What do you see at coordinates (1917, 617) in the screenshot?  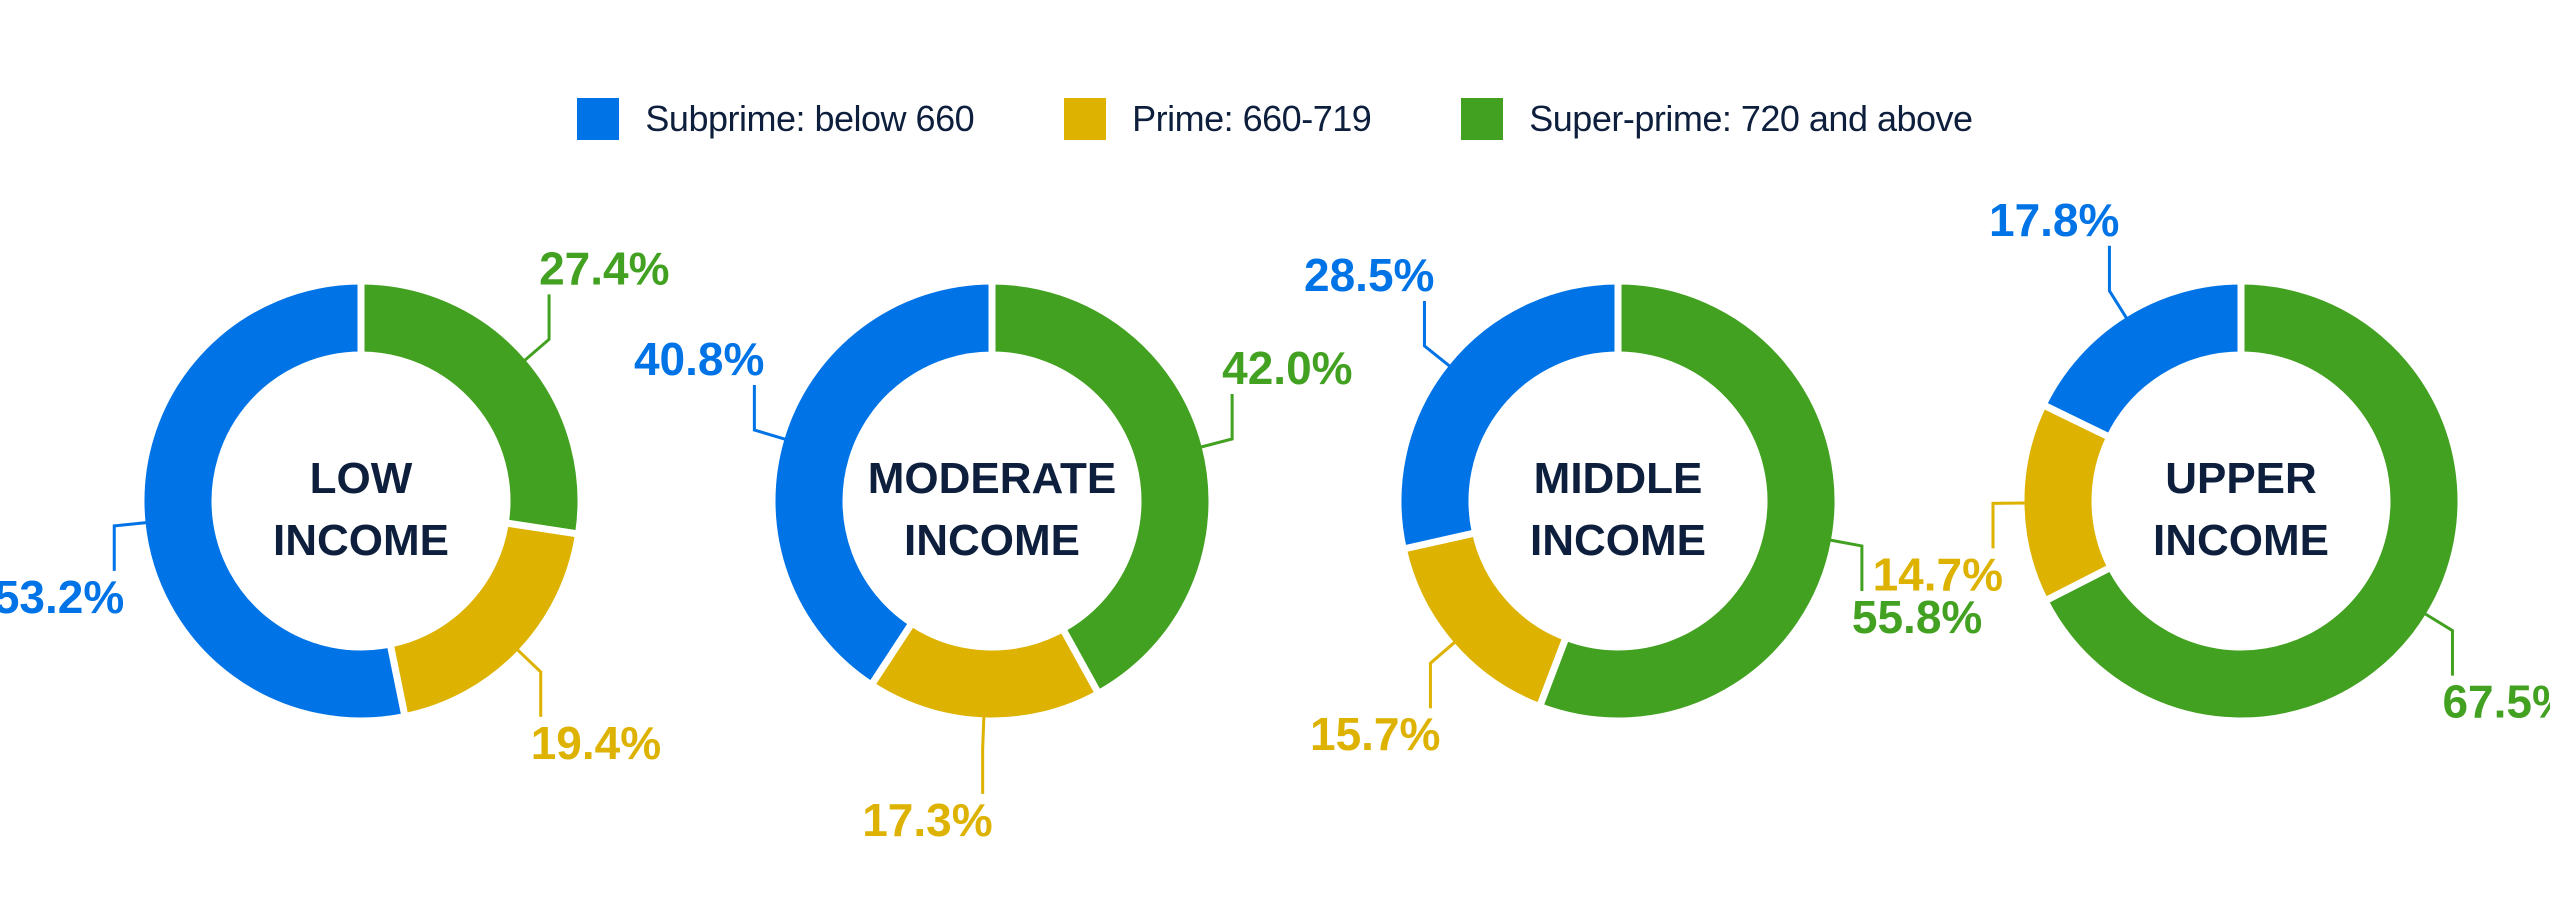 I see `data-label-superprime: 55.8%` at bounding box center [1917, 617].